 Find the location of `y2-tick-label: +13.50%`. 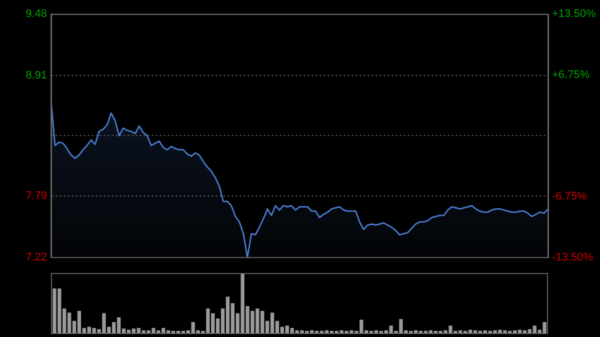

y2-tick-label: +13.50% is located at coordinates (574, 14).